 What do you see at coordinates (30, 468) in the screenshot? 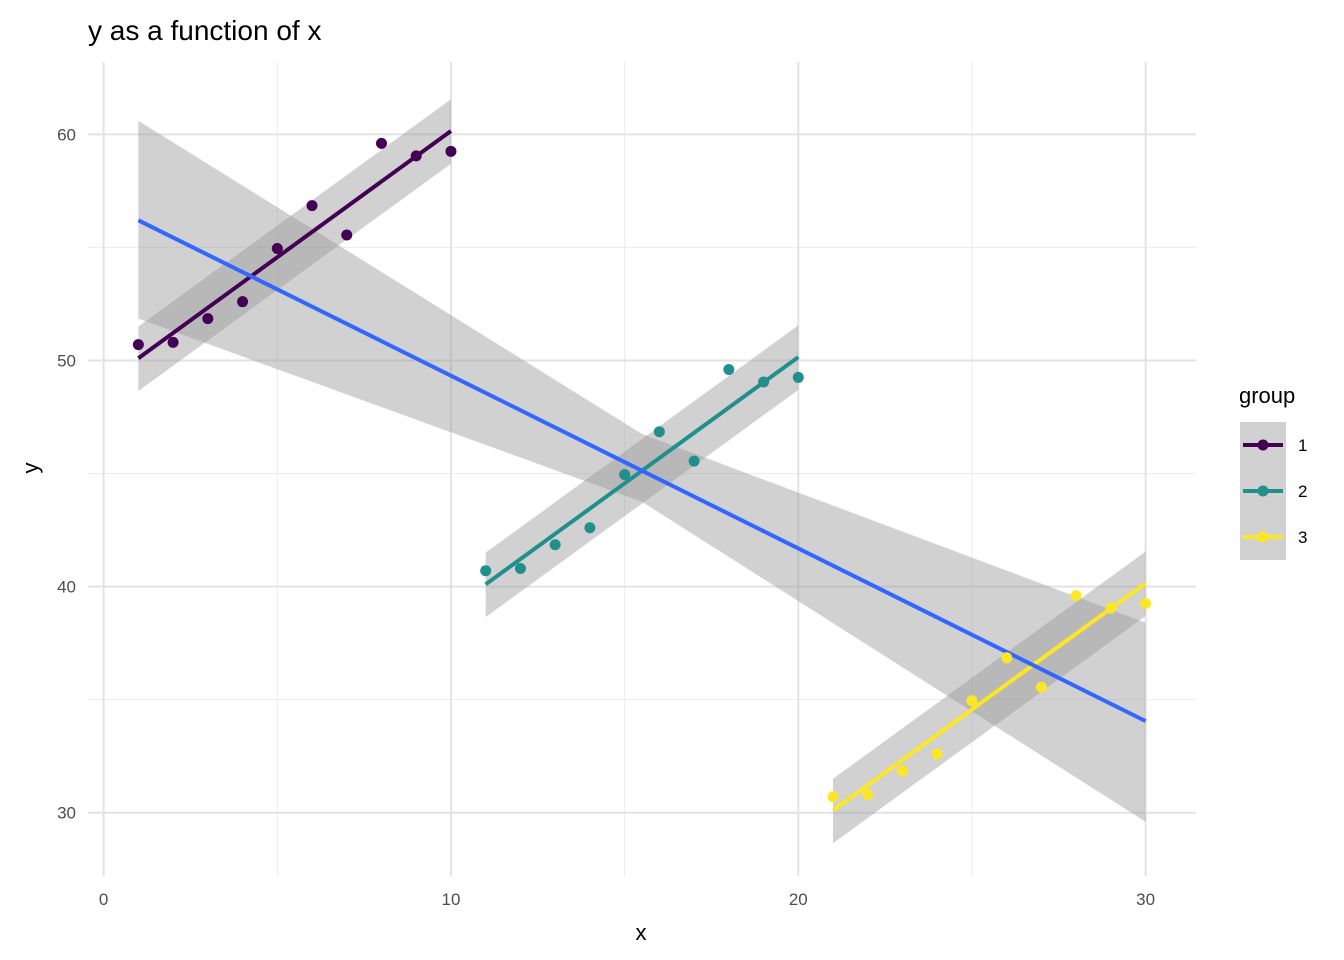
I see `y-axis-title: y` at bounding box center [30, 468].